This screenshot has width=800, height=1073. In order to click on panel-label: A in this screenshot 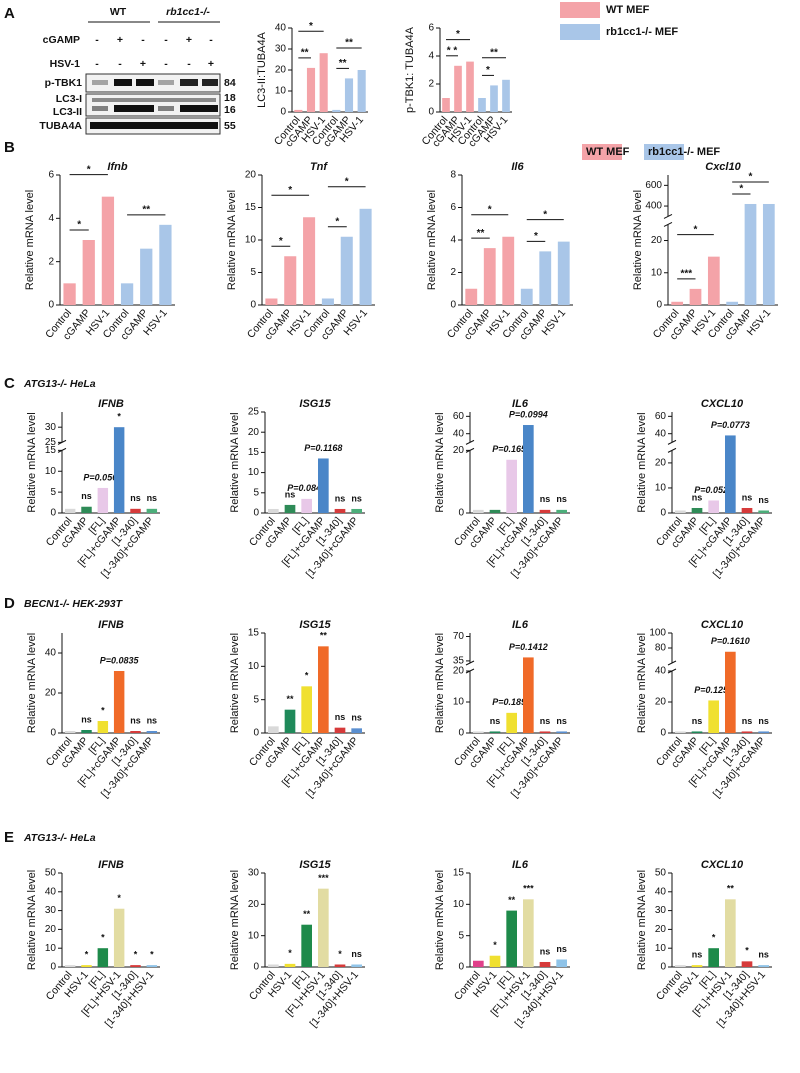, I will do `click(9, 13)`.